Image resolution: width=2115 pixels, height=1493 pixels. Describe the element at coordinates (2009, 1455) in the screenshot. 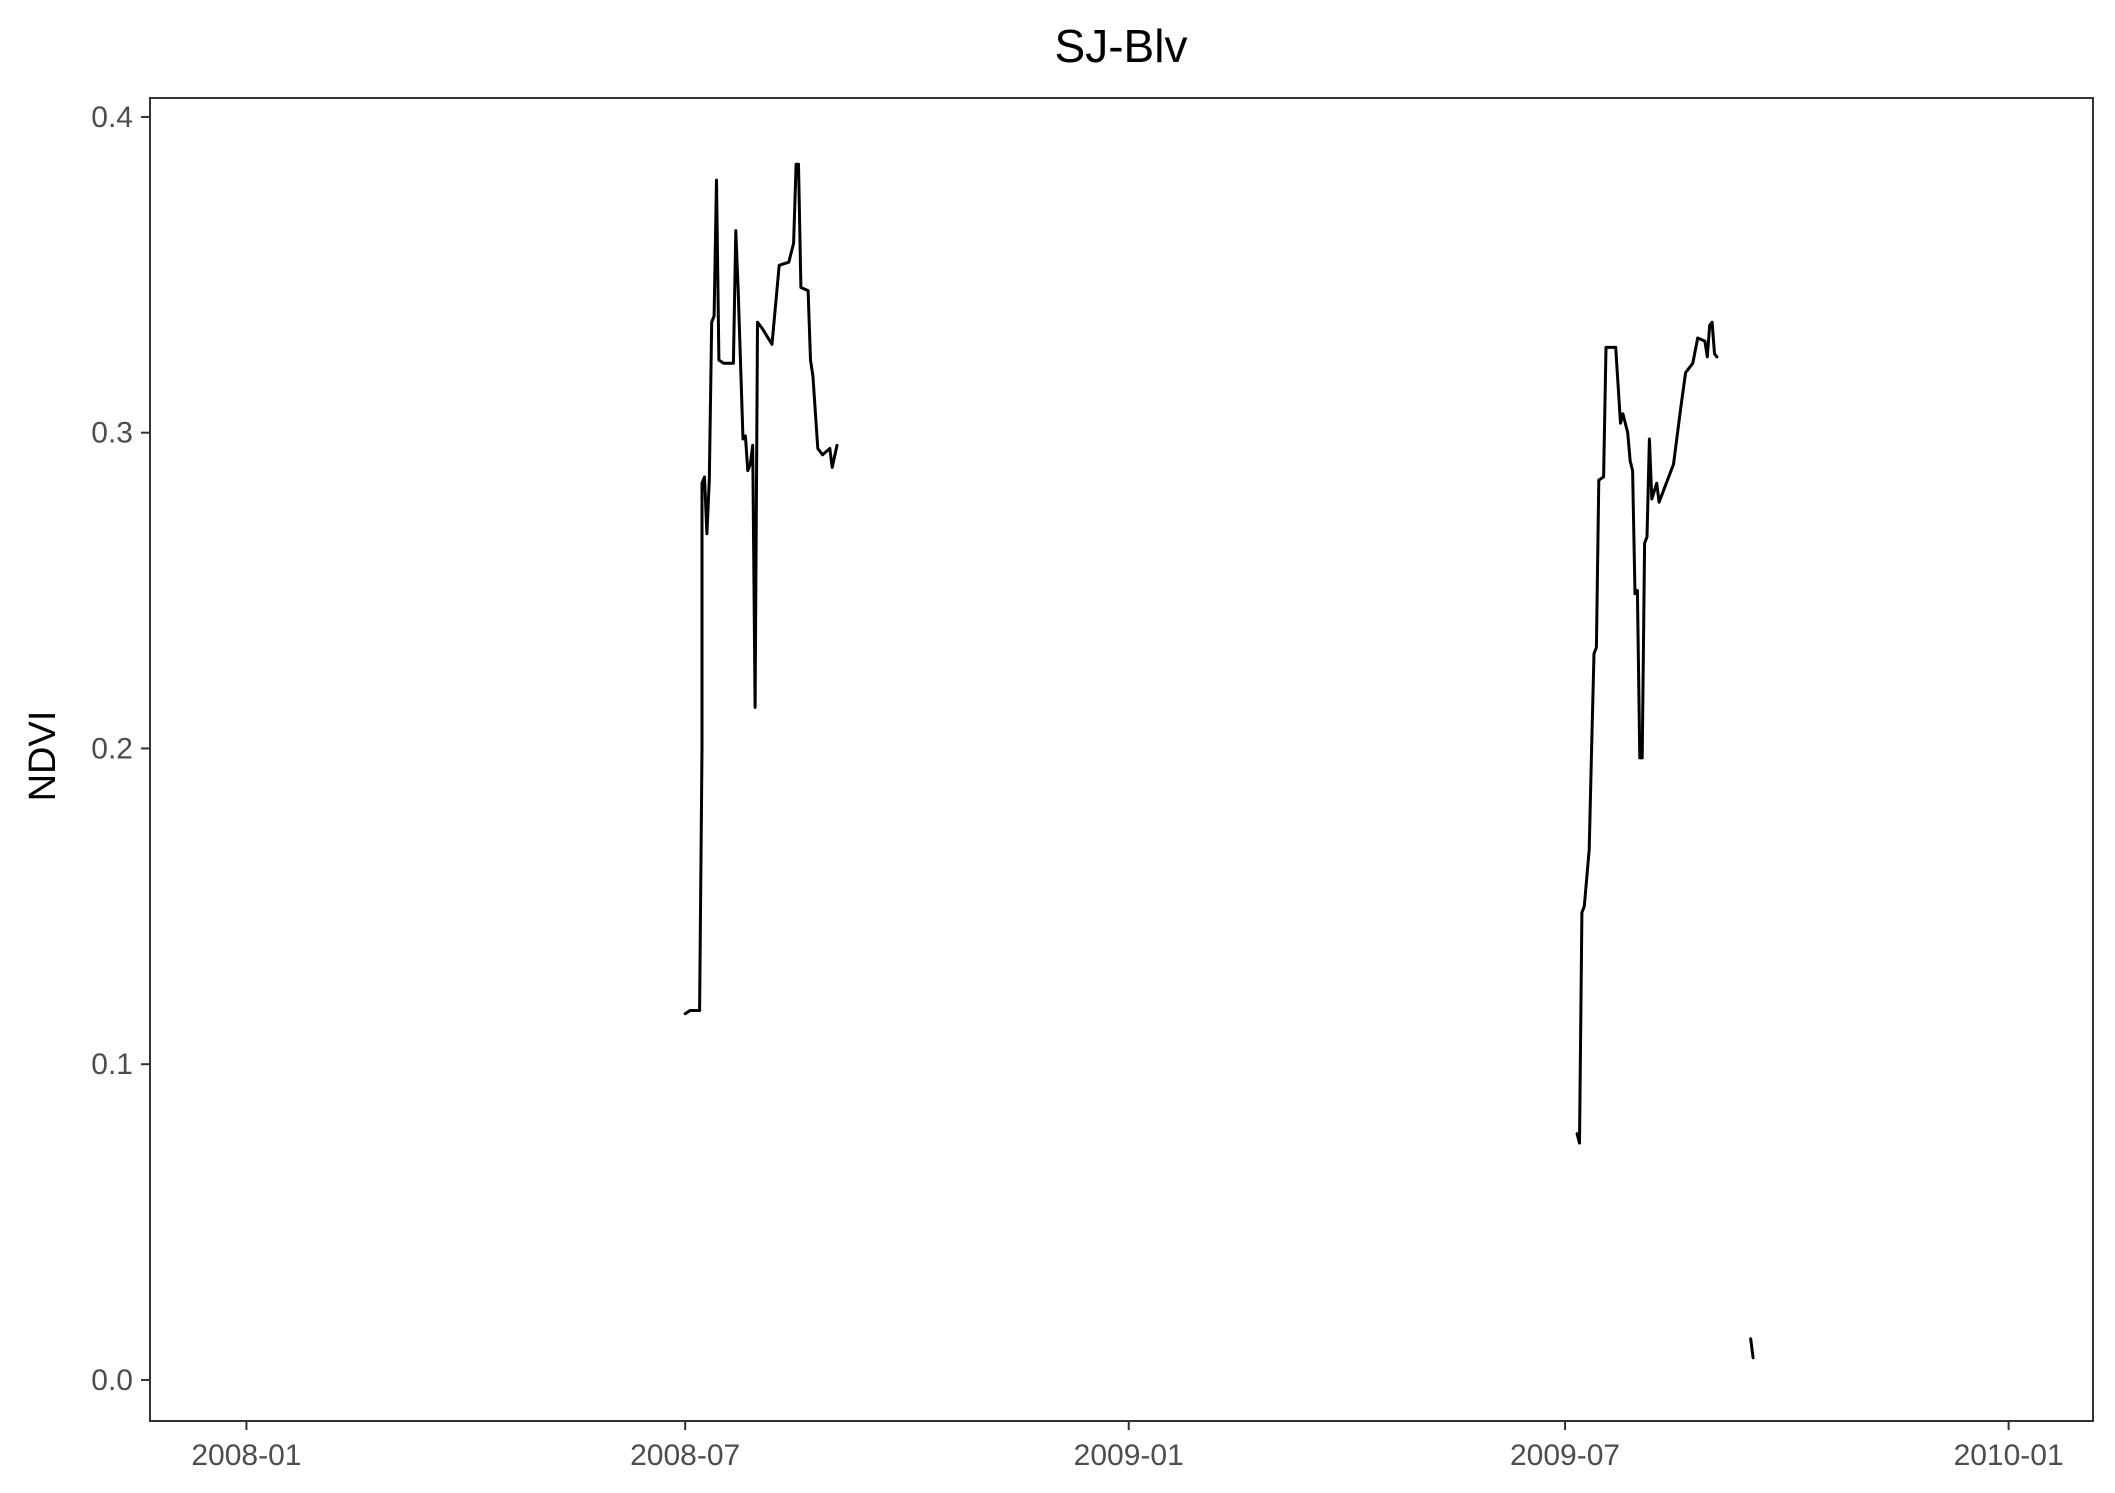

I see `x-tick-label: 2010-01` at that location.